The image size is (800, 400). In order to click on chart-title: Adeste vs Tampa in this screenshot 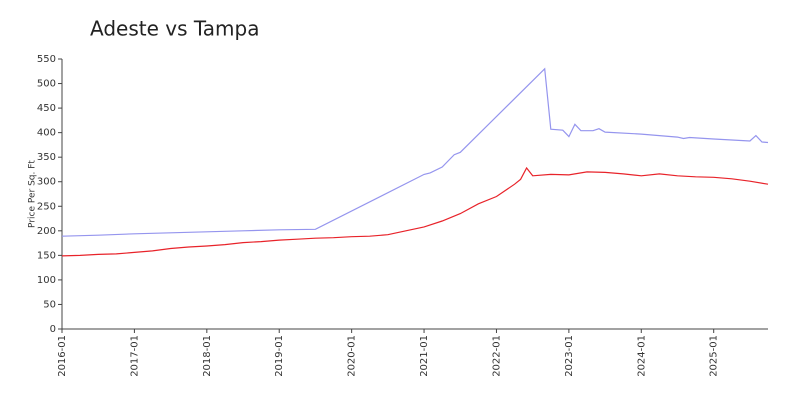, I will do `click(174, 29)`.